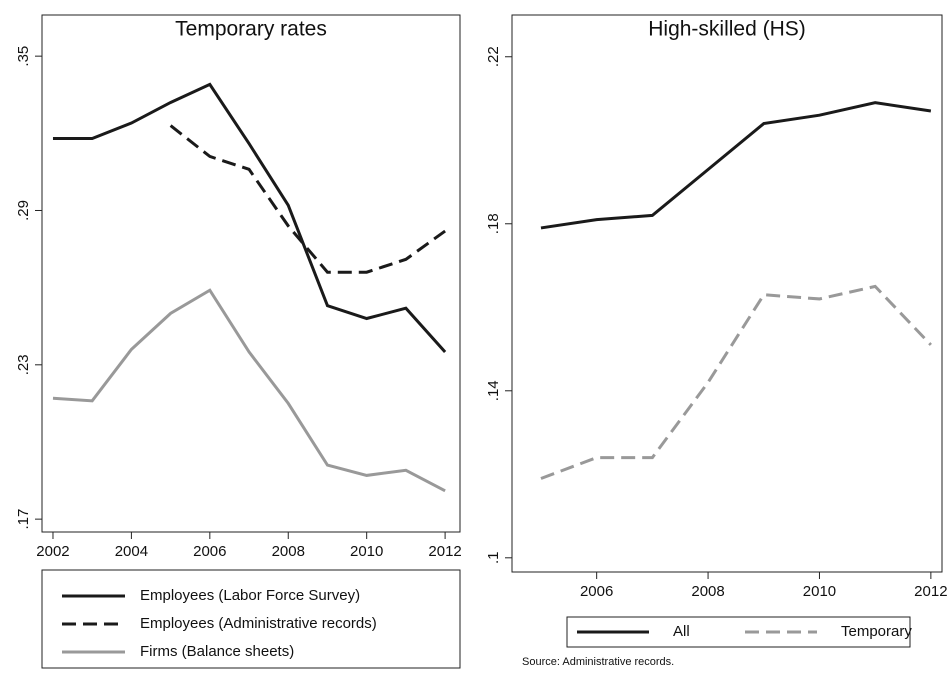  Describe the element at coordinates (493, 56) in the screenshot. I see `y-tick-label: .22` at that location.